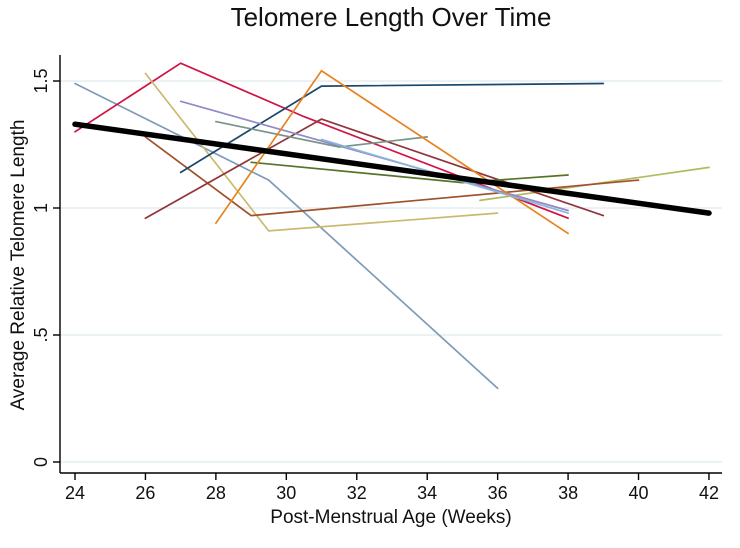 This screenshot has height=548, width=740. What do you see at coordinates (286, 493) in the screenshot?
I see `x-tick-label: 30` at bounding box center [286, 493].